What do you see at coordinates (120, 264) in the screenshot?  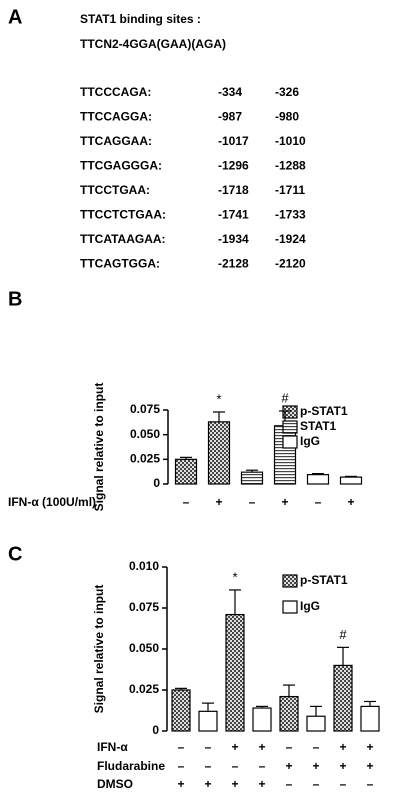 I see `table-cell: TTCAGTGGA:` at bounding box center [120, 264].